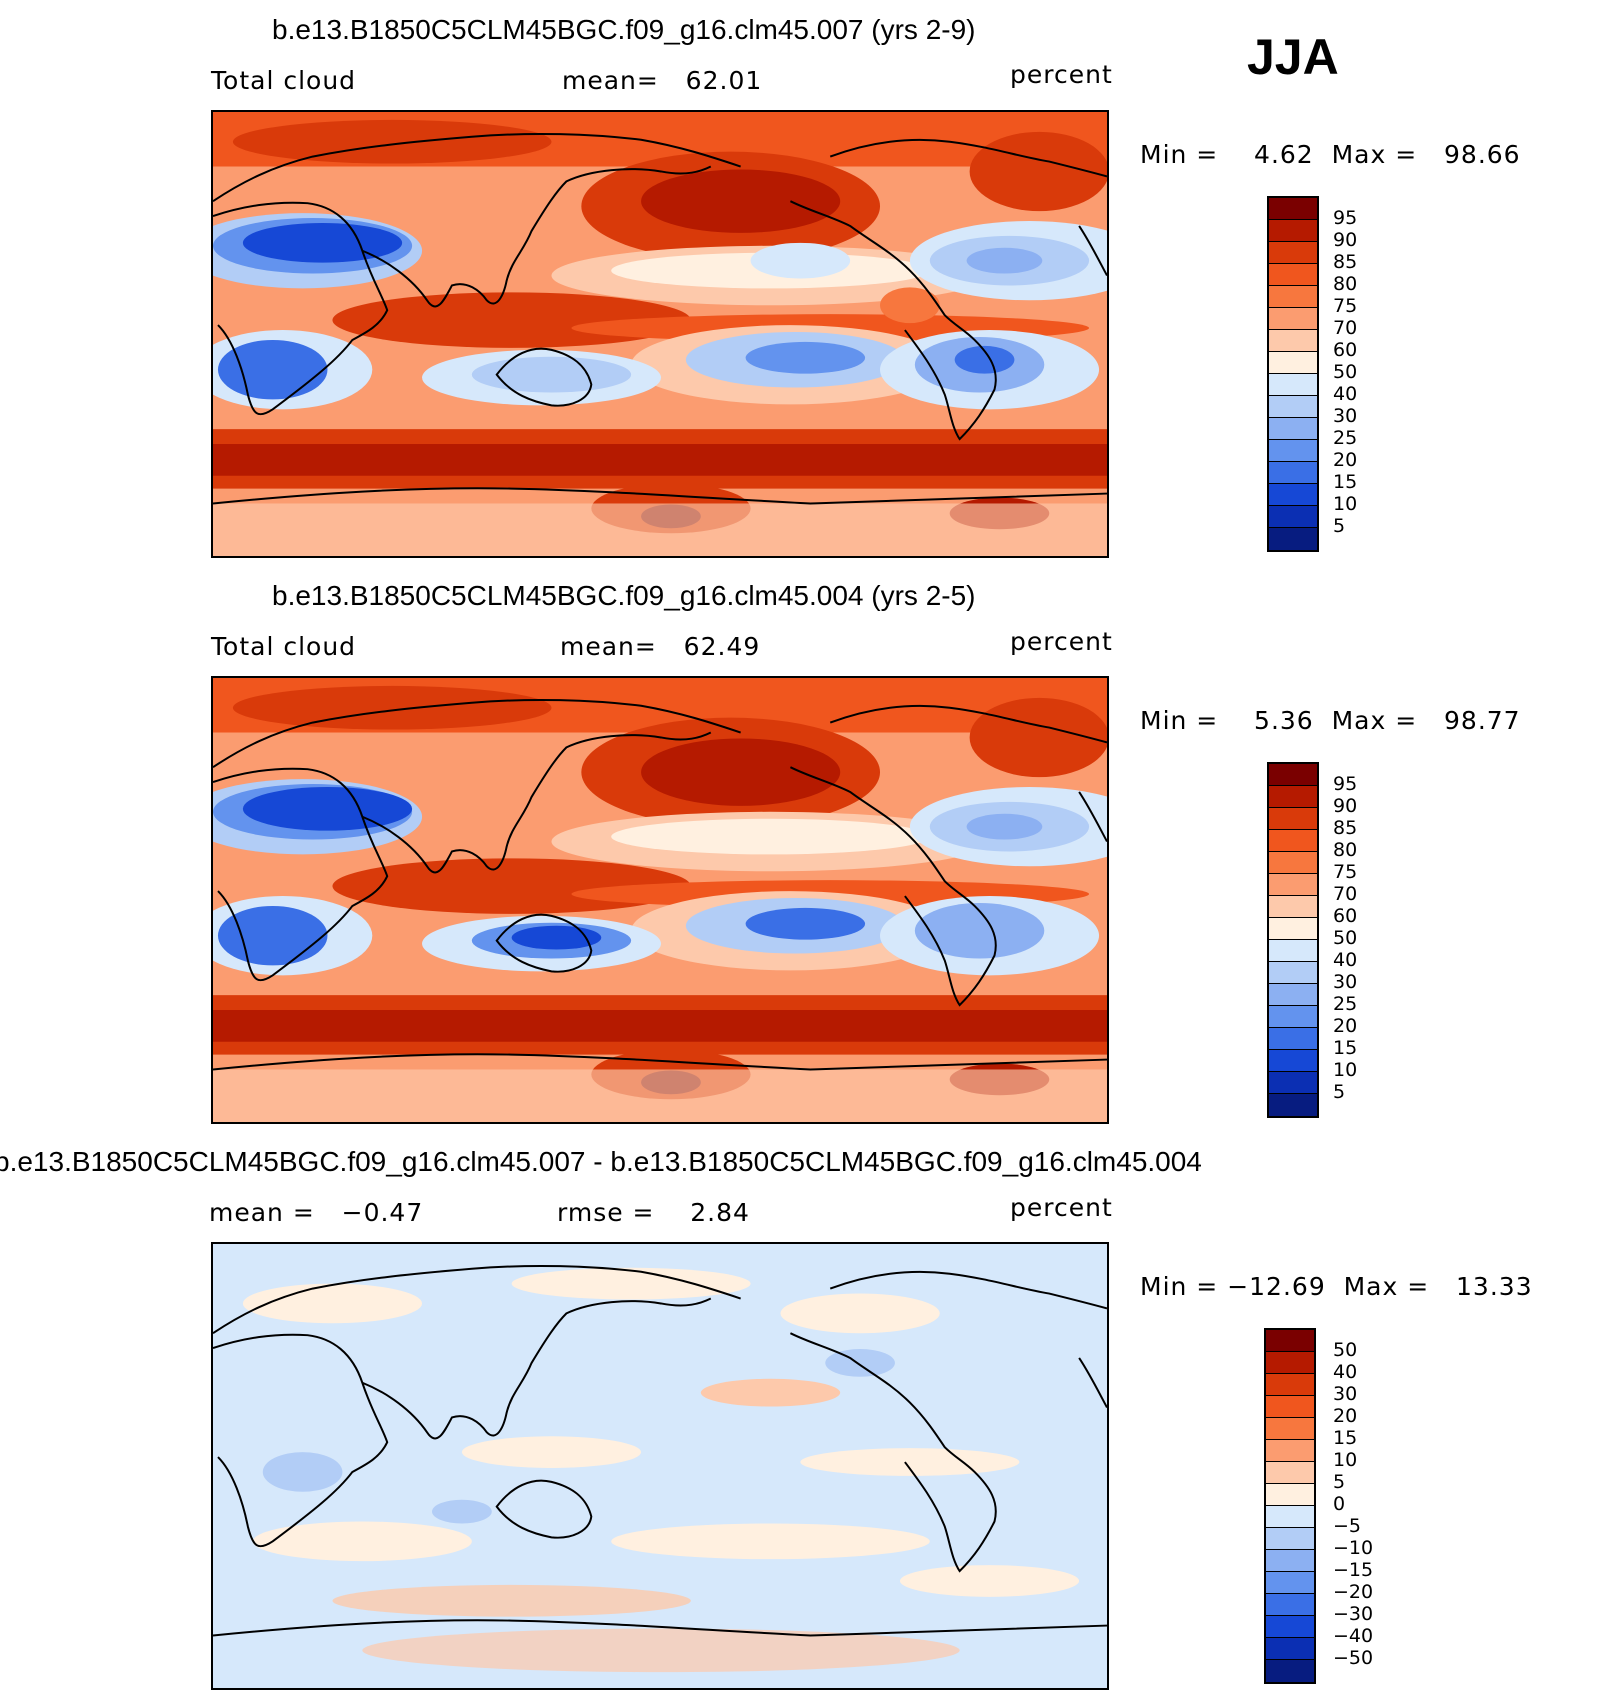 This screenshot has height=1697, width=1602. I want to click on panel-3-field, so click(660, 1466).